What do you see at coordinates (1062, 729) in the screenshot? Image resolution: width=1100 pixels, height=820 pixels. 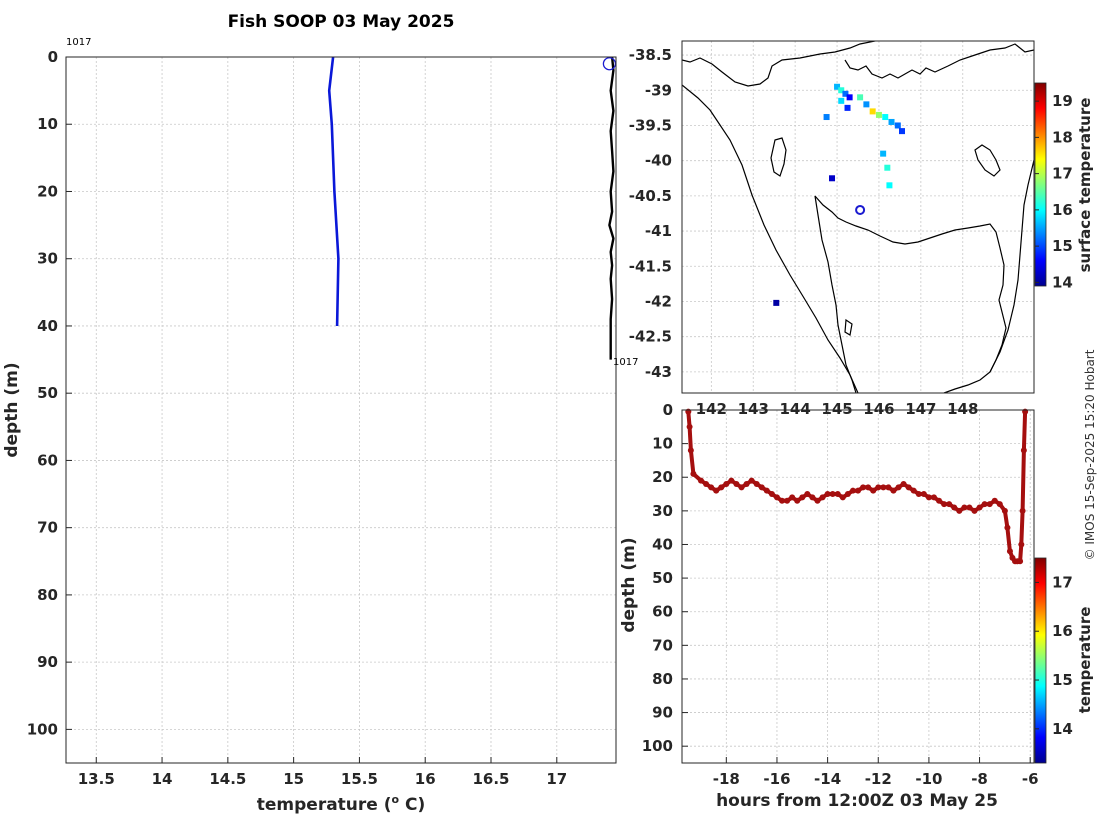 I see `temperature-colorbar-tick-label: 14` at bounding box center [1062, 729].